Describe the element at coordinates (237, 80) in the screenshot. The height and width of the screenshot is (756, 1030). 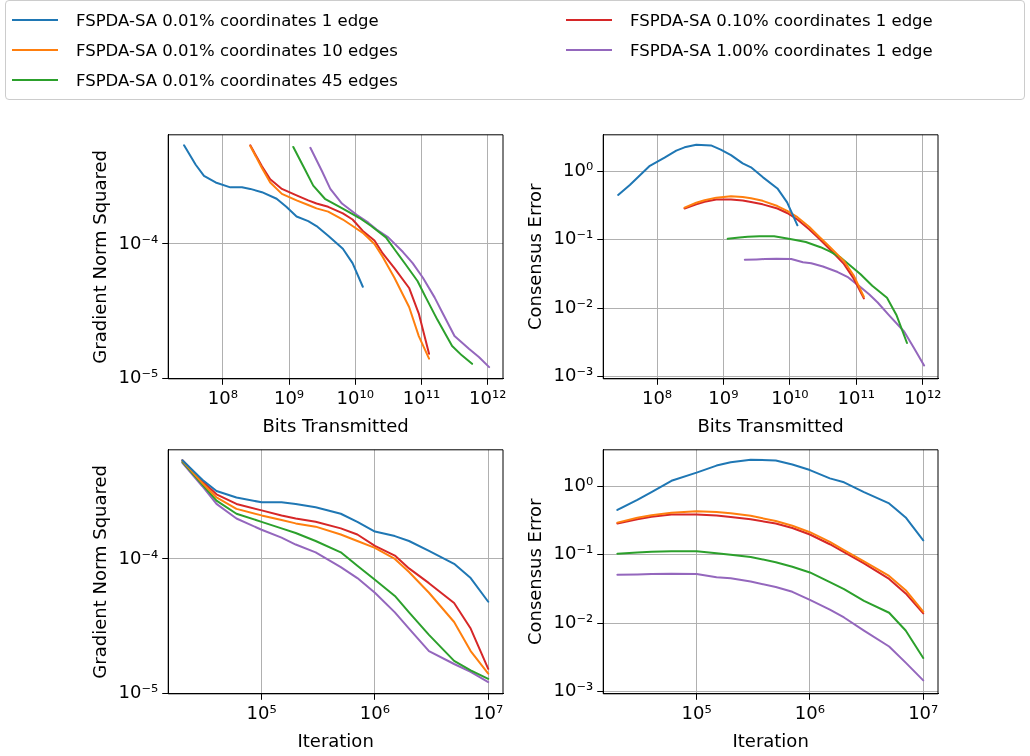
I see `legend-label: FSPDA-SA 0.01% coordinates 45 edges` at that location.